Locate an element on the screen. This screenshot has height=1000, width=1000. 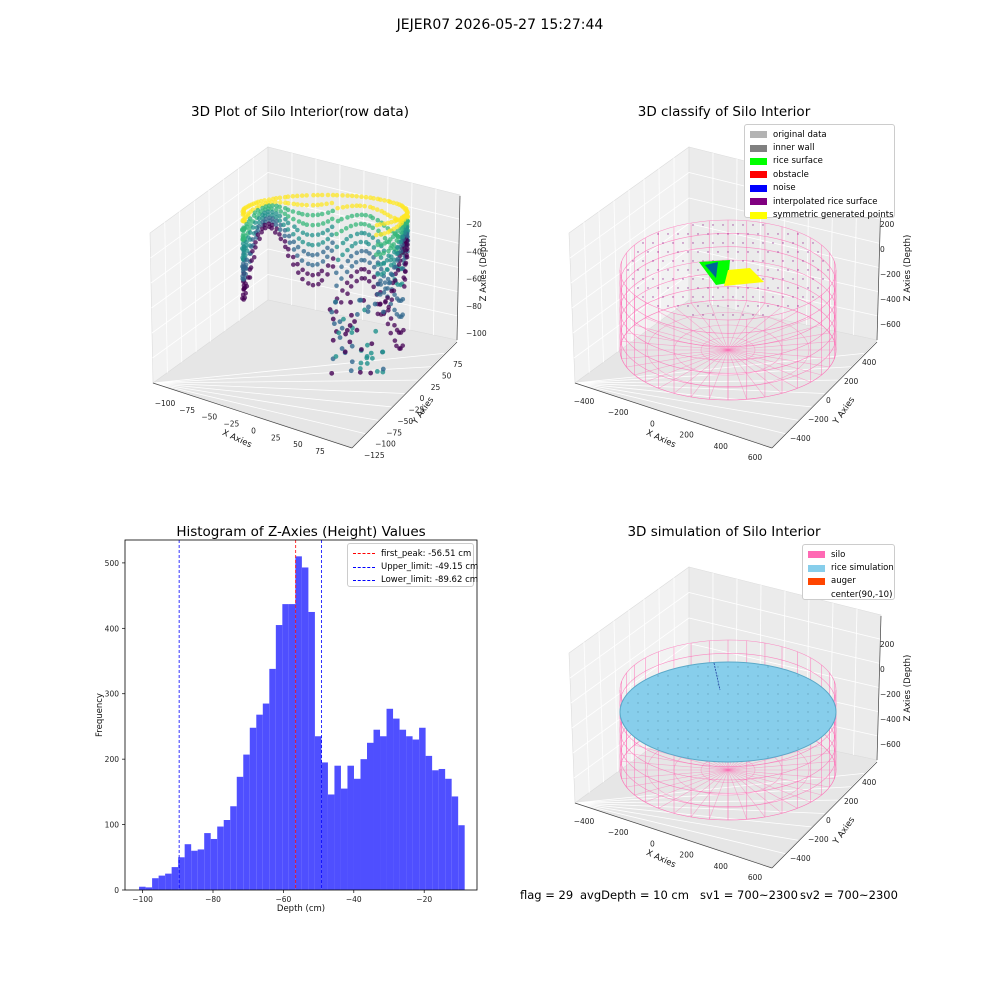
legend-label: original data is located at coordinates (800, 134).